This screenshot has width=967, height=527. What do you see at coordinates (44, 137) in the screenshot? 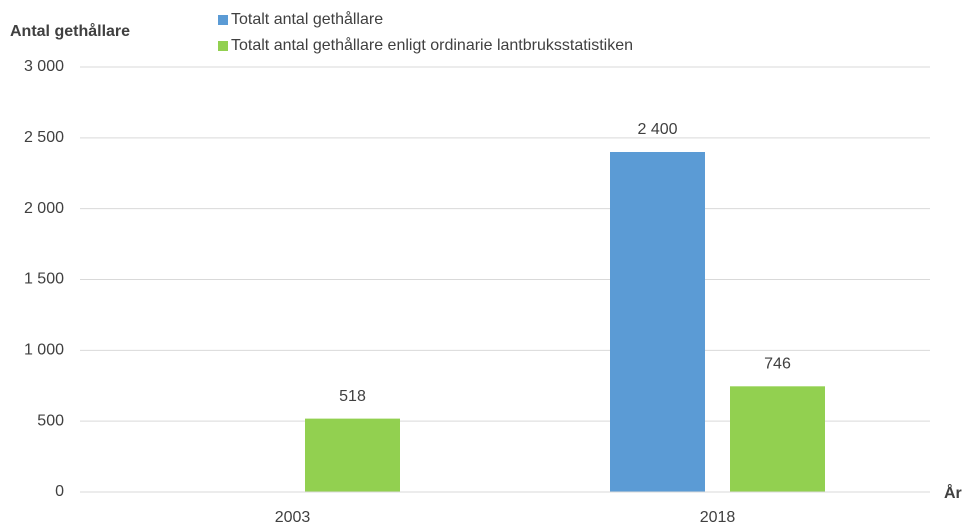
I see `y-tick-label: 2 500` at bounding box center [44, 137].